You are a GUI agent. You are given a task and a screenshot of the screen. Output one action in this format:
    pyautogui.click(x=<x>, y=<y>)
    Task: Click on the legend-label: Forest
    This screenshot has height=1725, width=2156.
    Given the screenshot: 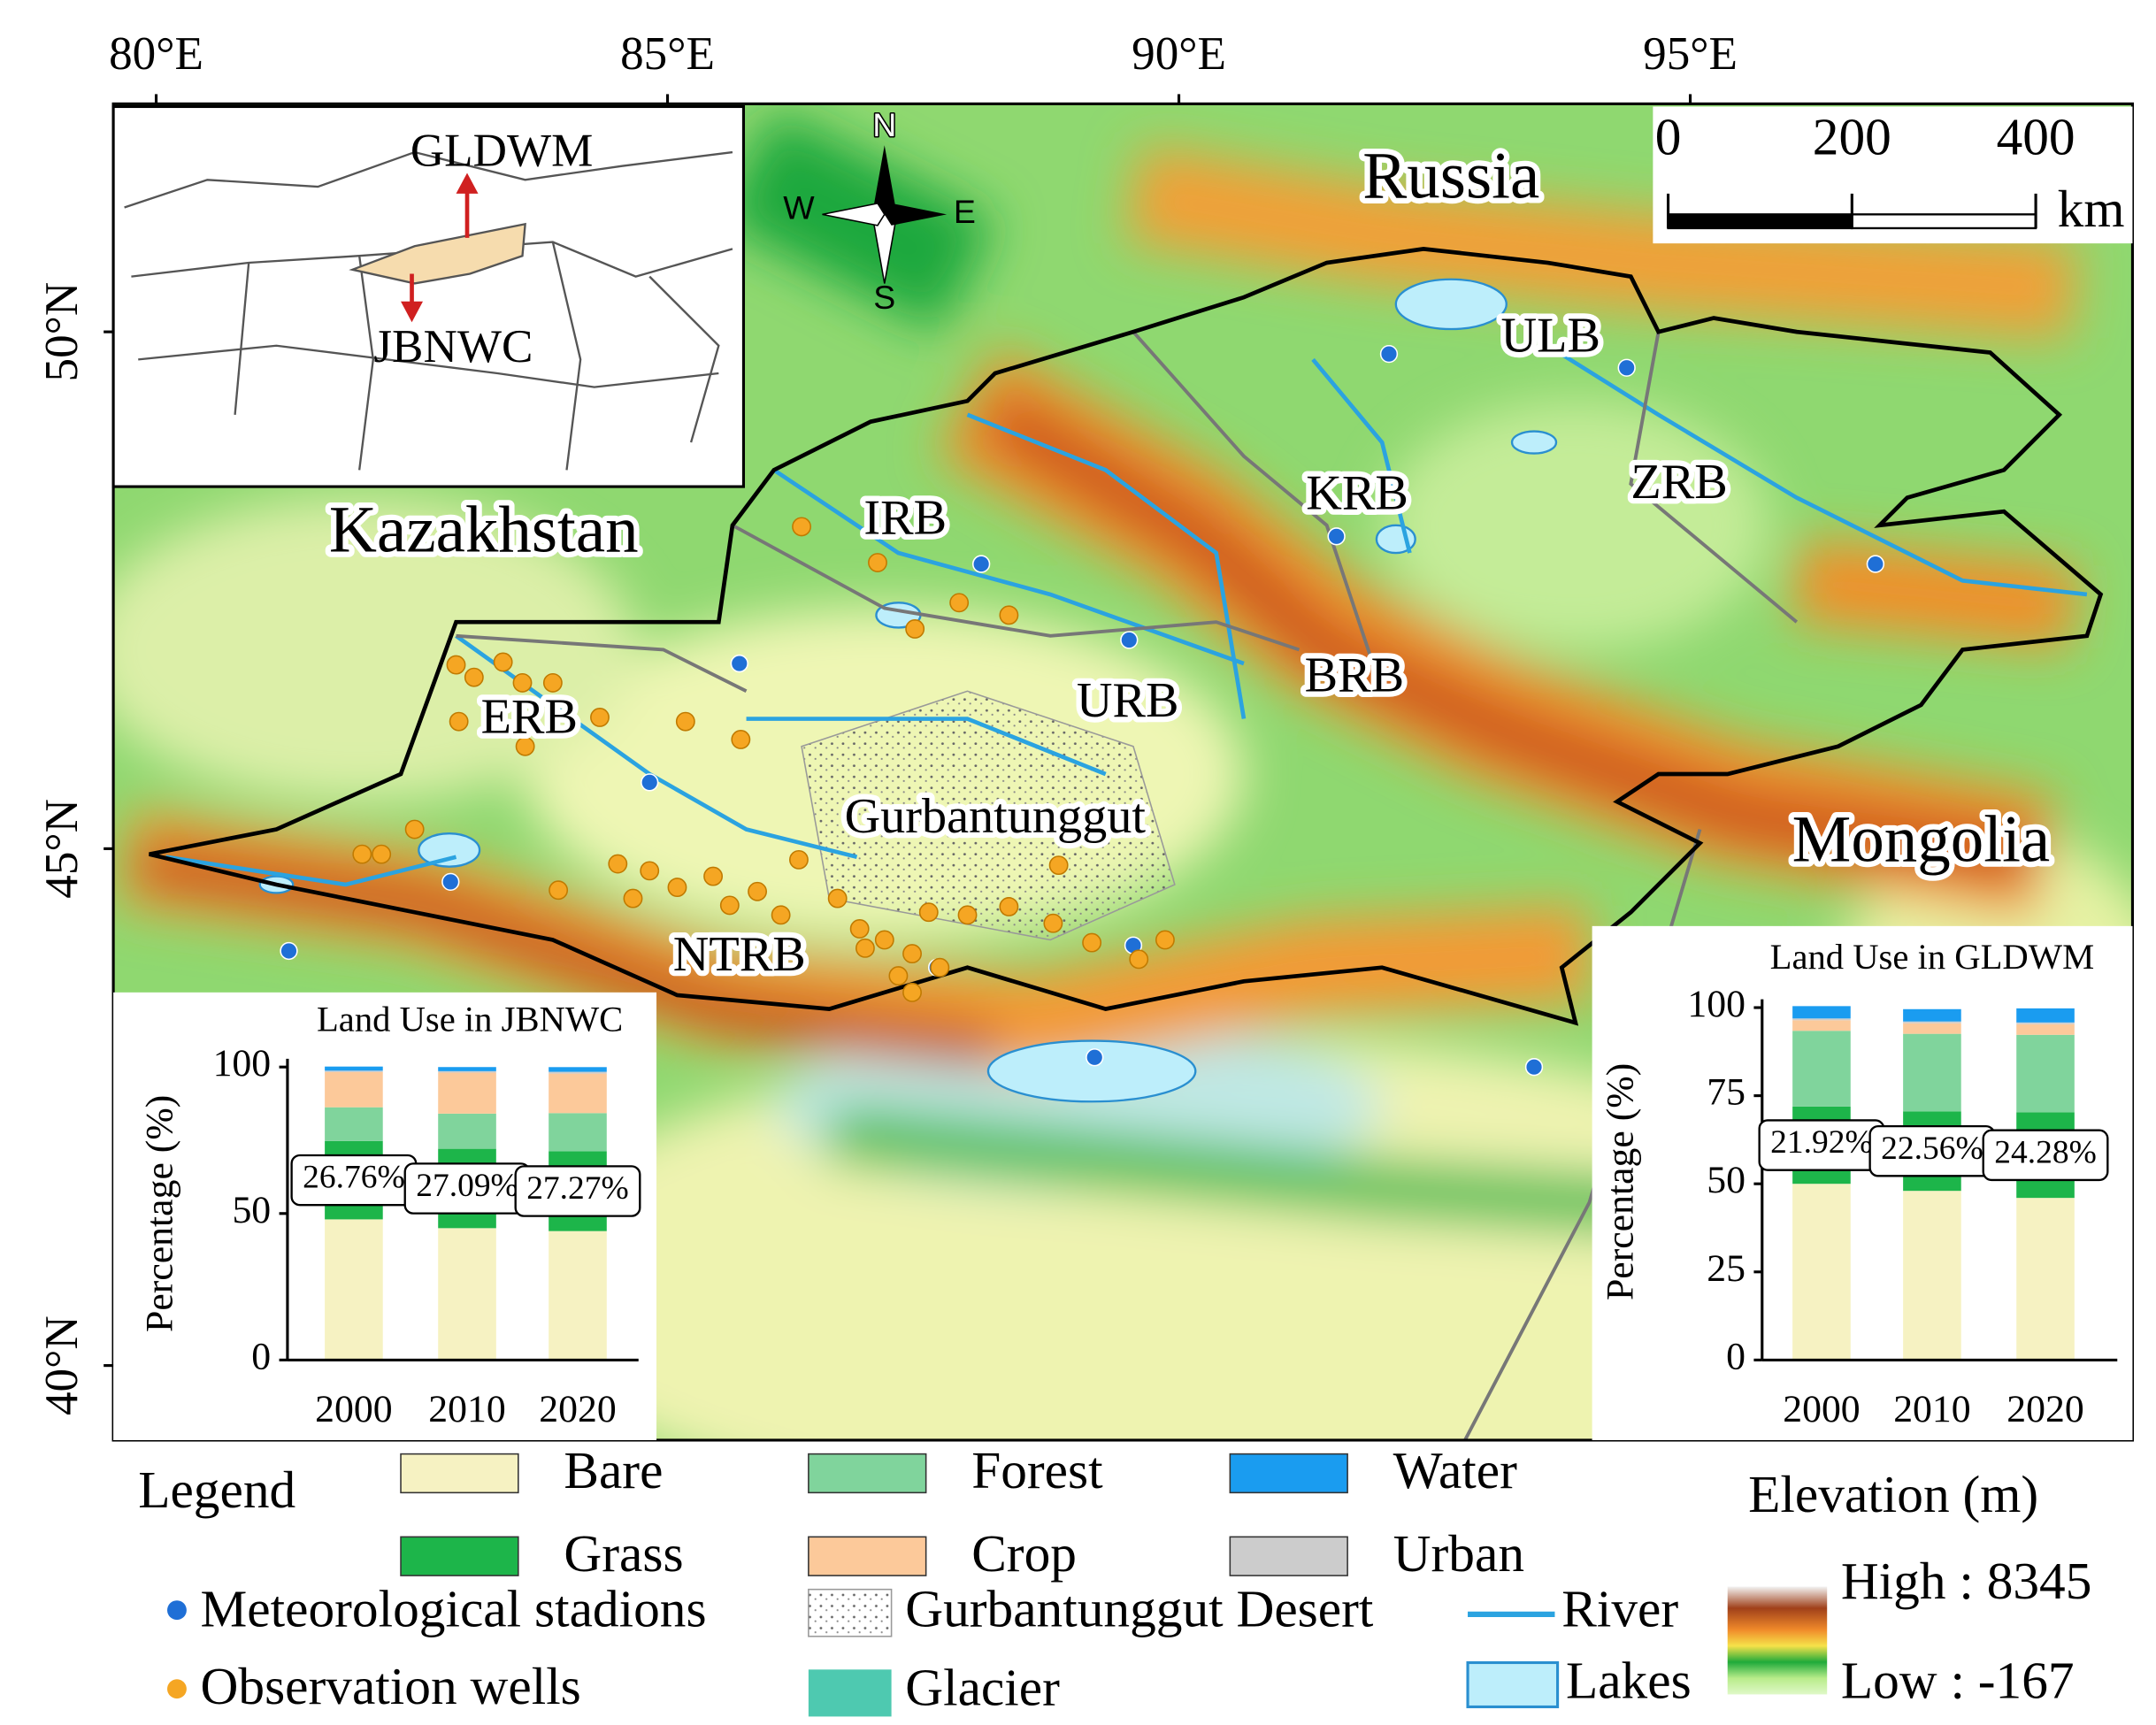 What is the action you would take?
    pyautogui.click(x=1037, y=1470)
    